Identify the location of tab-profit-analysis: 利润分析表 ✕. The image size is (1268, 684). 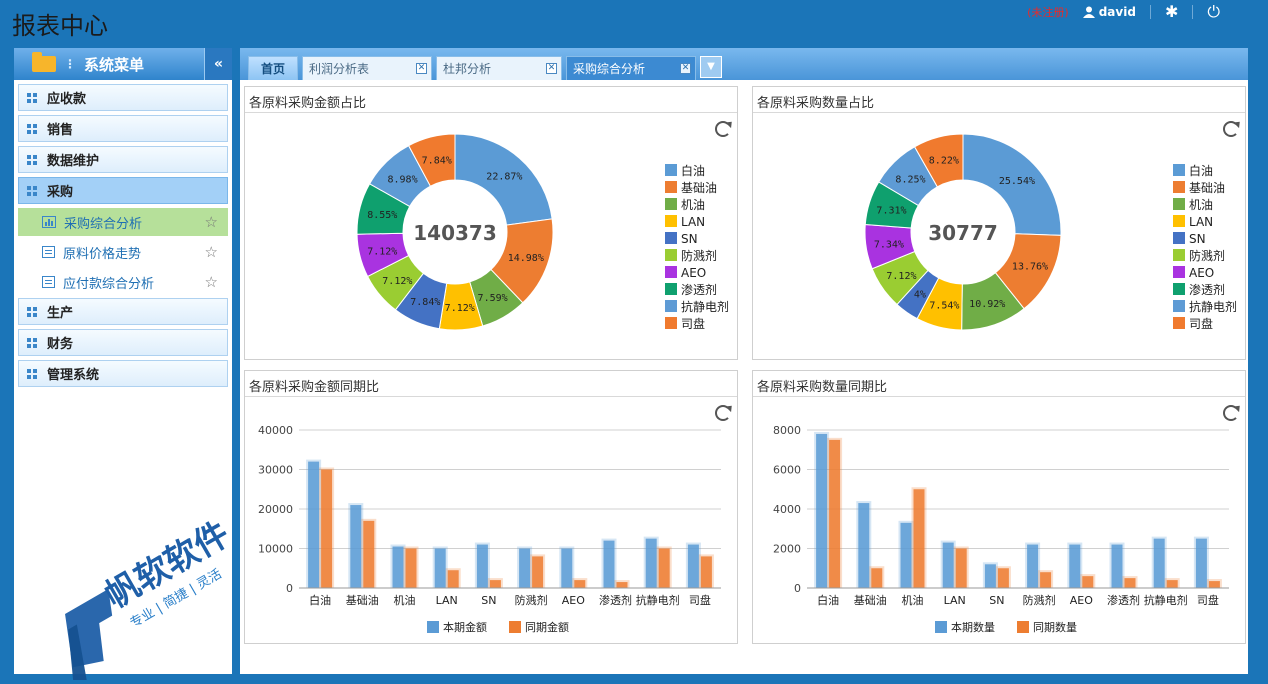
(367, 68).